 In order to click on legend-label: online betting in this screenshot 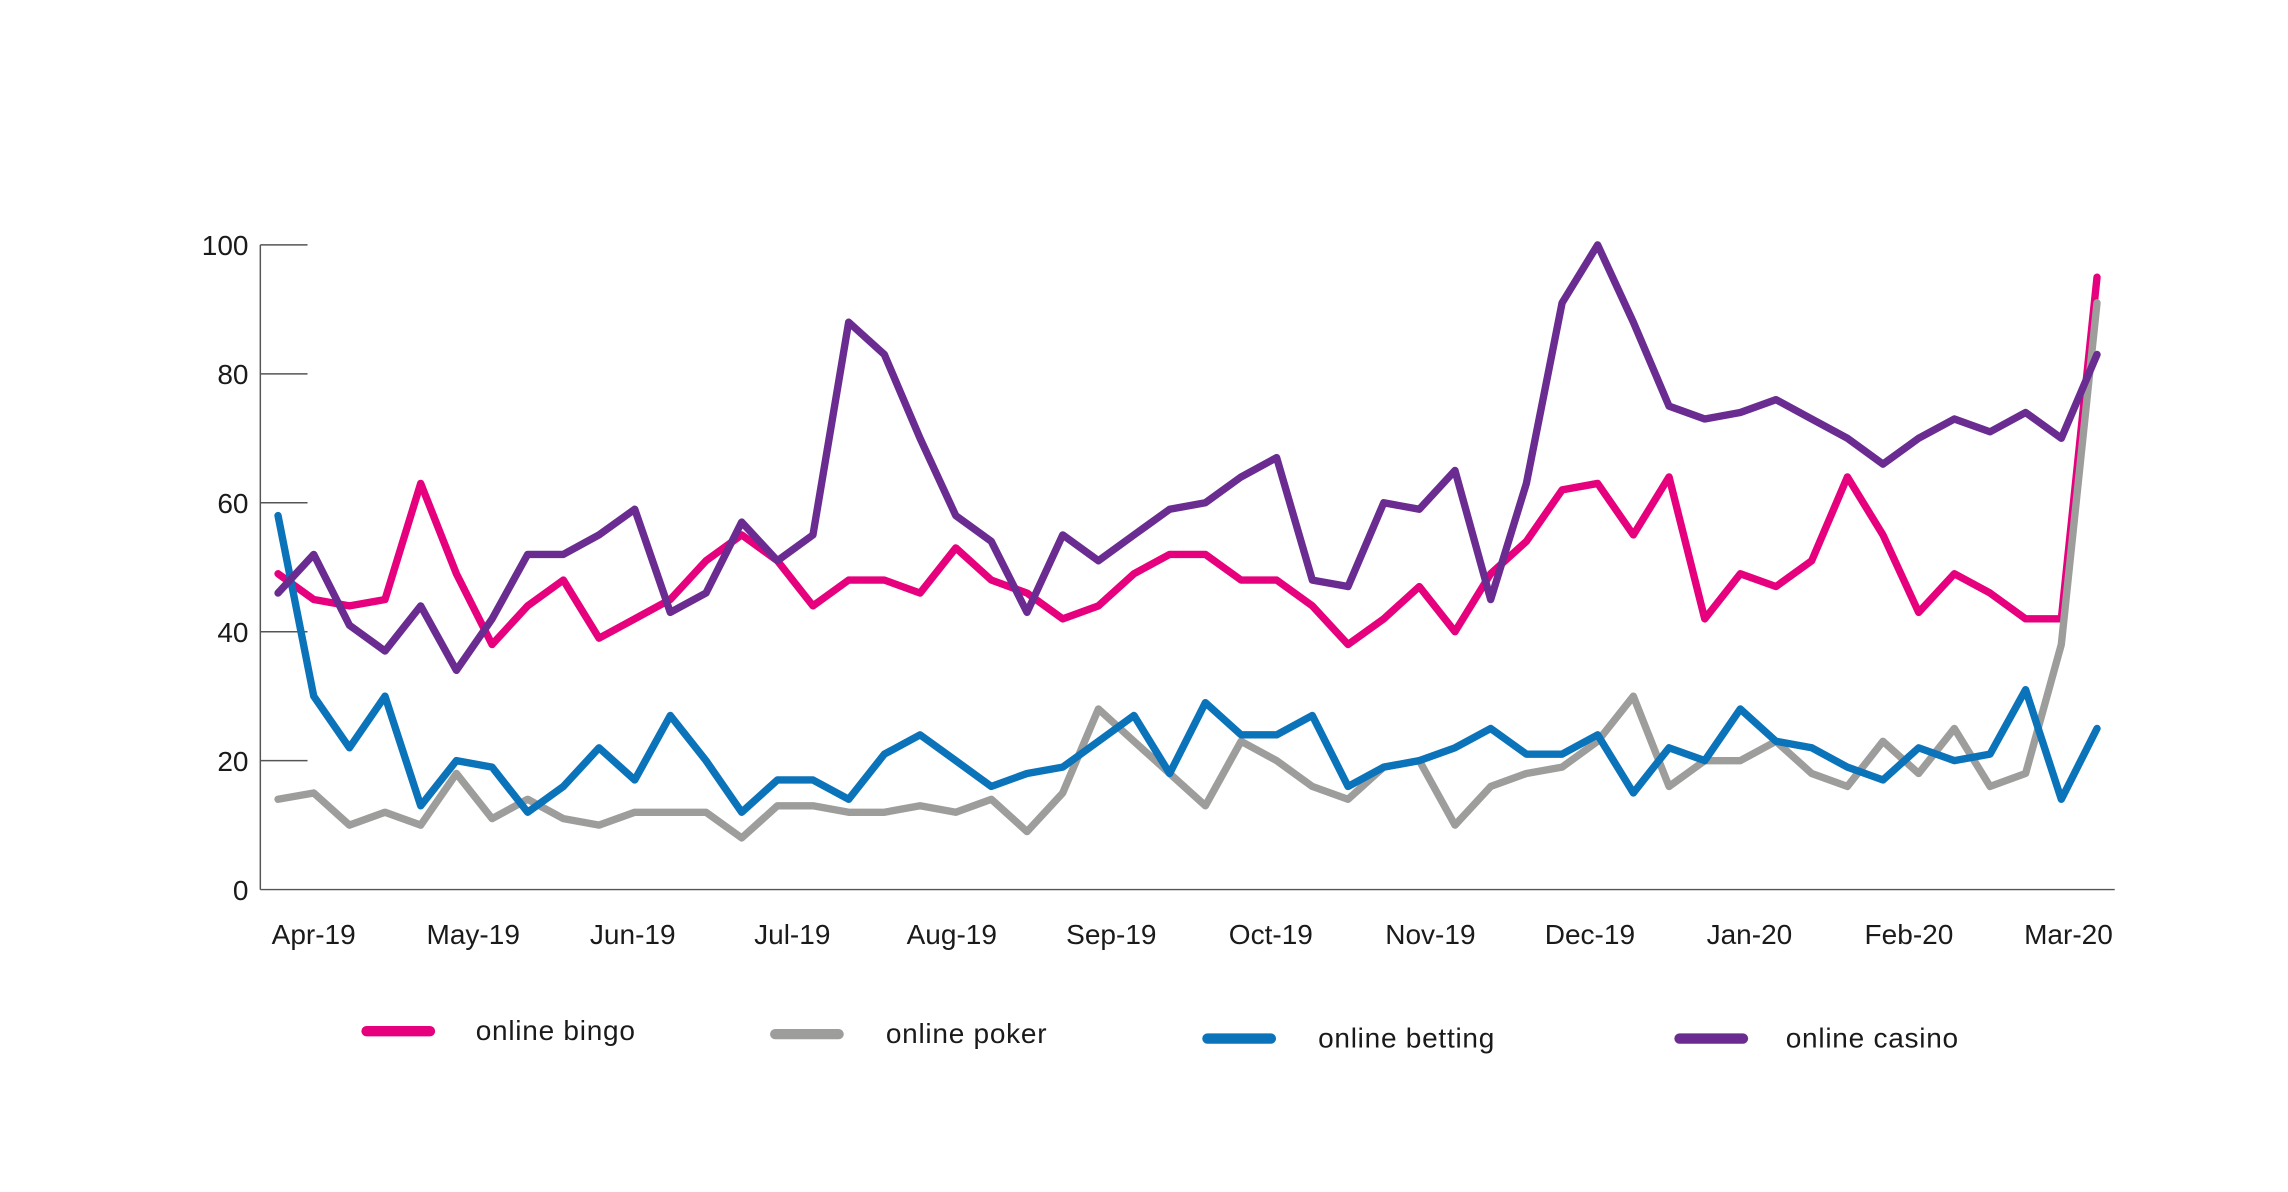, I will do `click(1406, 1037)`.